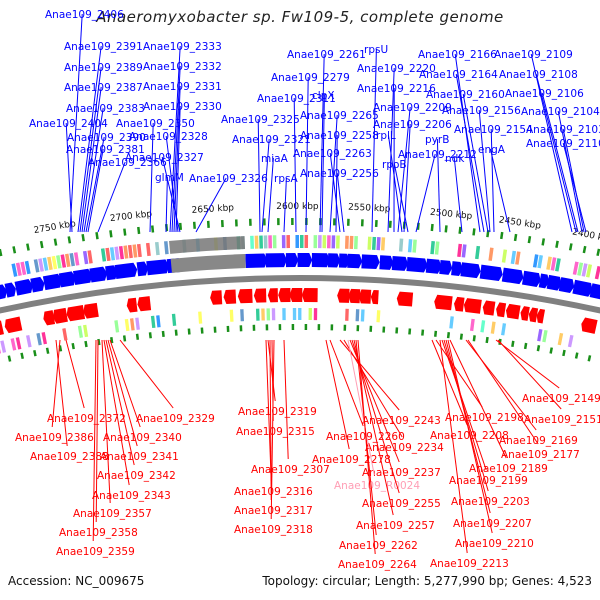 This screenshot has height=600, width=600. What do you see at coordinates (139, 457) in the screenshot?
I see `reverse-gene-label: Anae109_2341` at bounding box center [139, 457].